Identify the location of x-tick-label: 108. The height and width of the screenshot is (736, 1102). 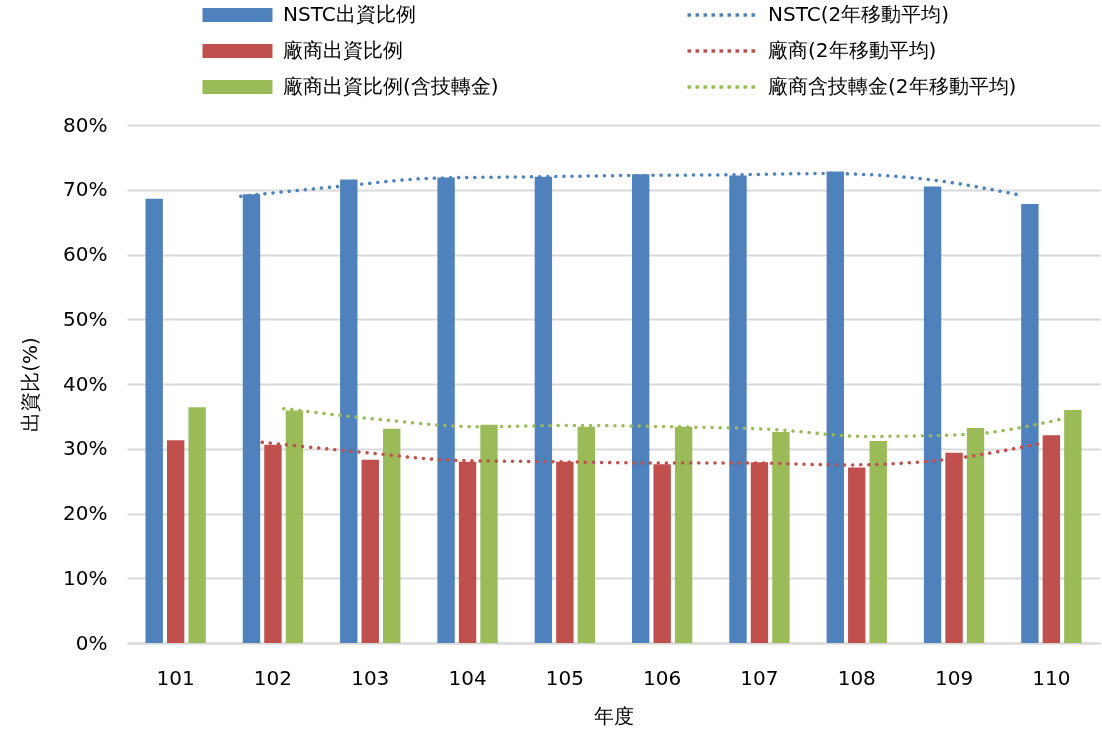
(856, 677).